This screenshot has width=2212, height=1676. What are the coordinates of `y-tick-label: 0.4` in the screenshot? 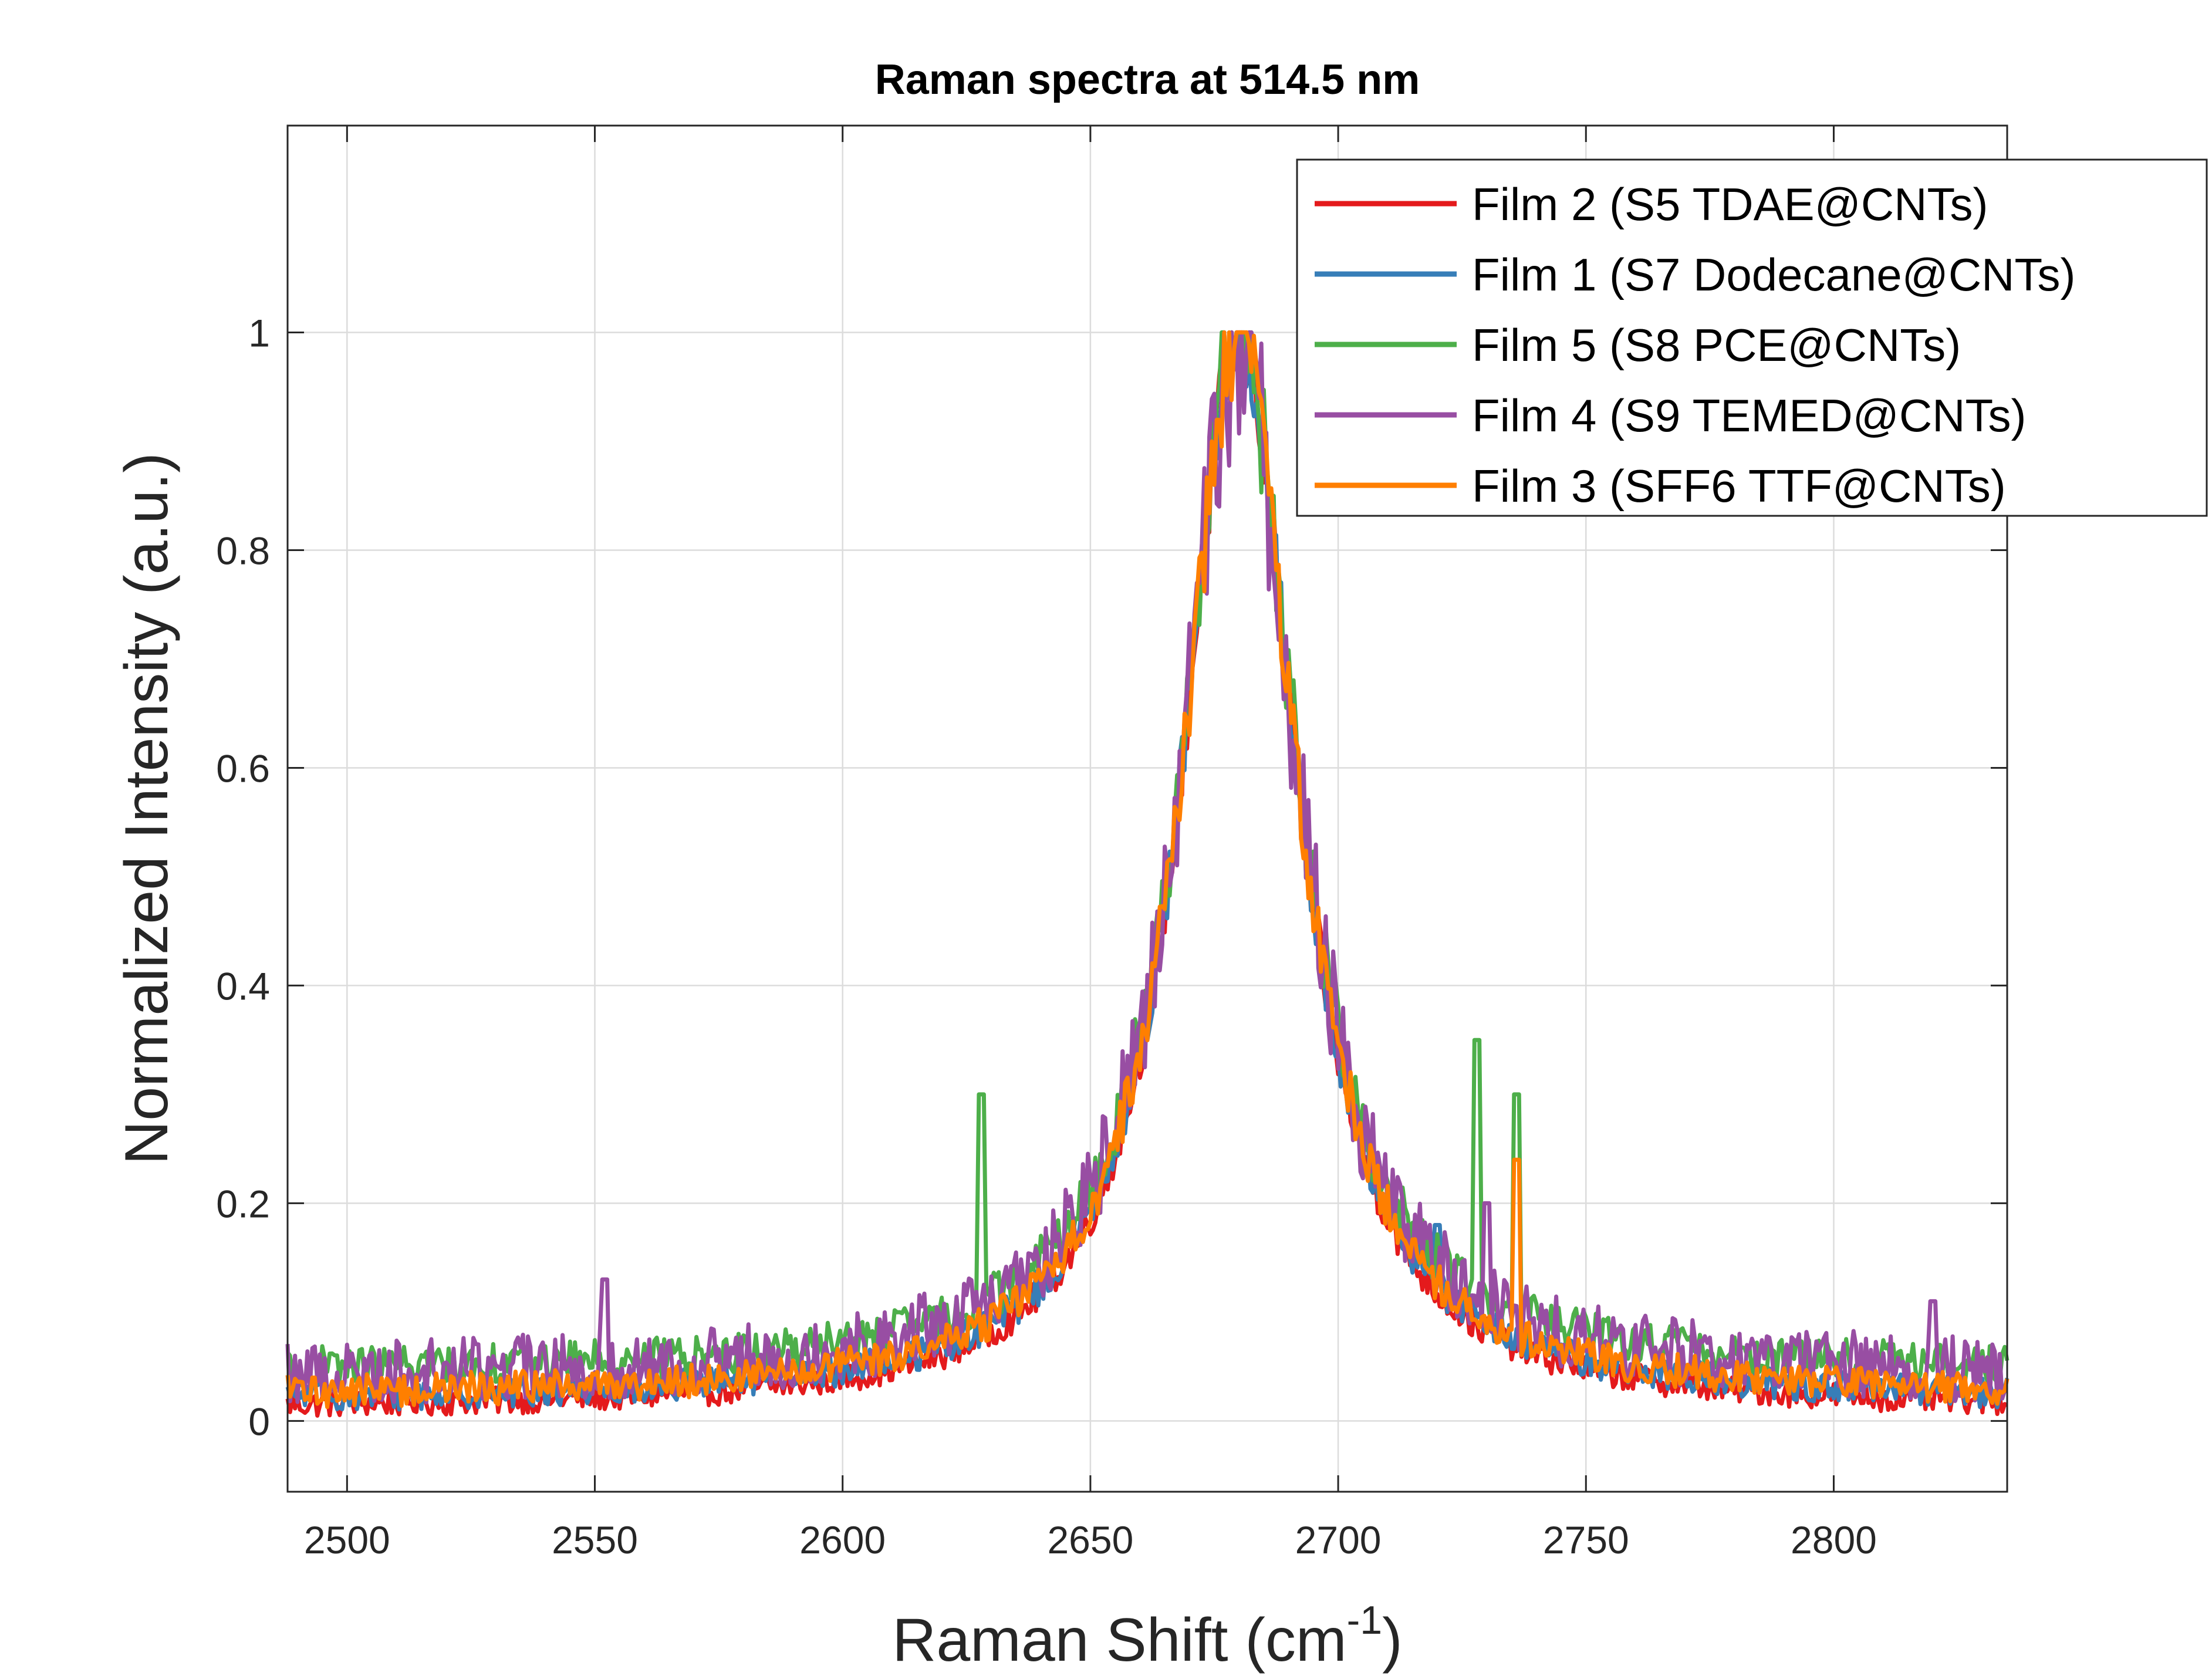 It's located at (243, 986).